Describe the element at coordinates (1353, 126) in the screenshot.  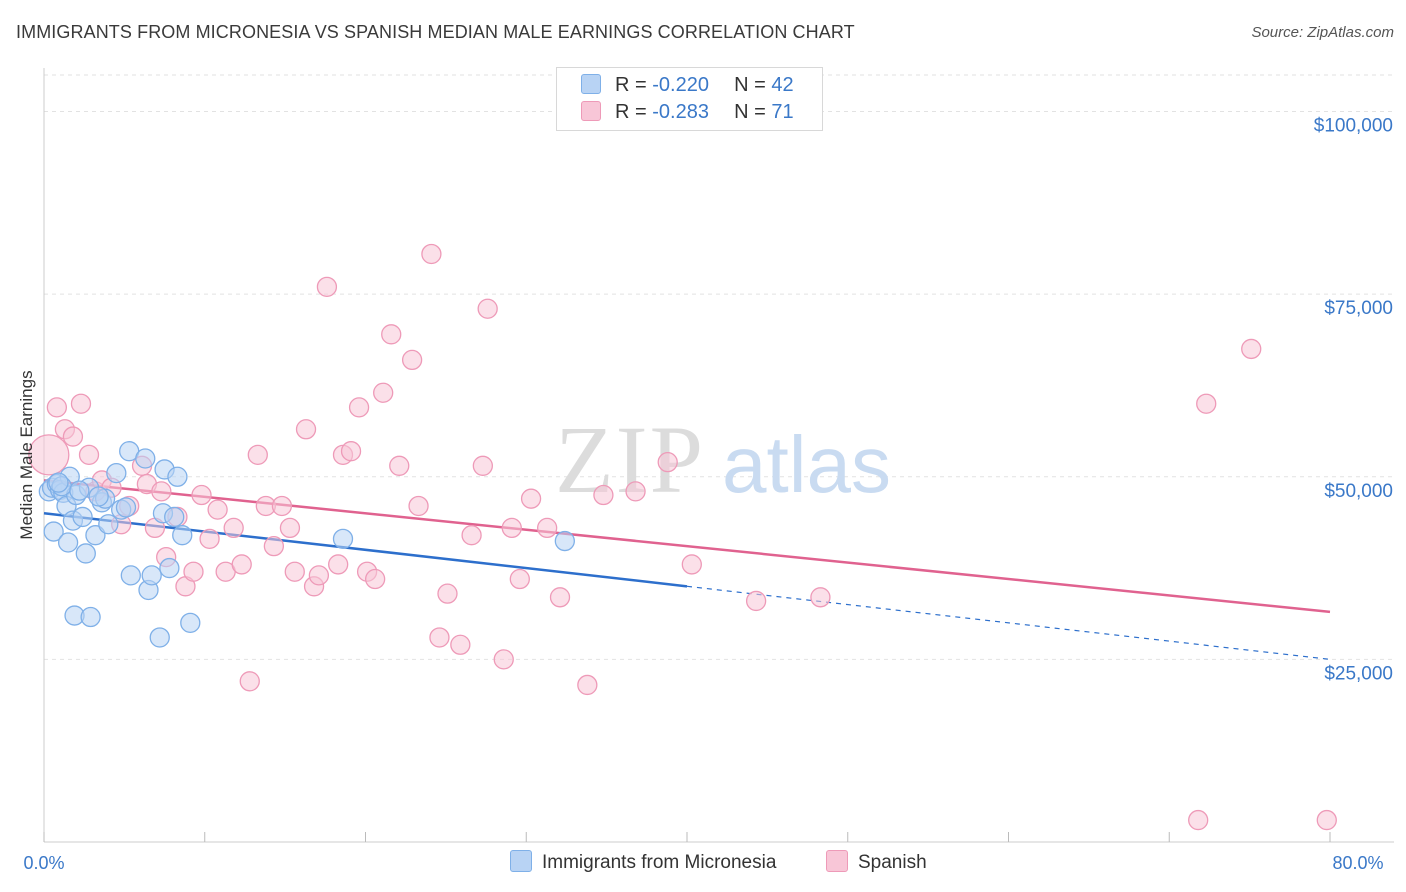
I see `y-tick-label: $100,000` at that location.